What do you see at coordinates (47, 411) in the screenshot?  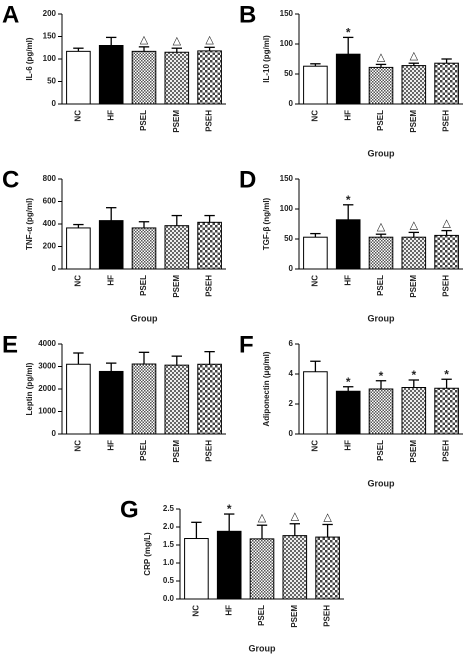 I see `y-tick-label: 1000` at bounding box center [47, 411].